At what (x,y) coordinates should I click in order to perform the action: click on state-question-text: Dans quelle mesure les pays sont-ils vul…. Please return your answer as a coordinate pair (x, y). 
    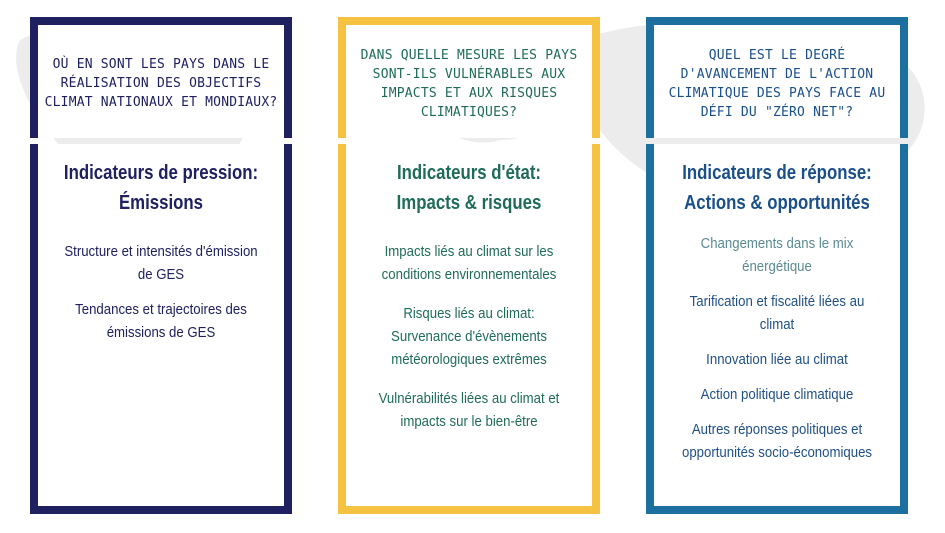
    Looking at the image, I should click on (469, 83).